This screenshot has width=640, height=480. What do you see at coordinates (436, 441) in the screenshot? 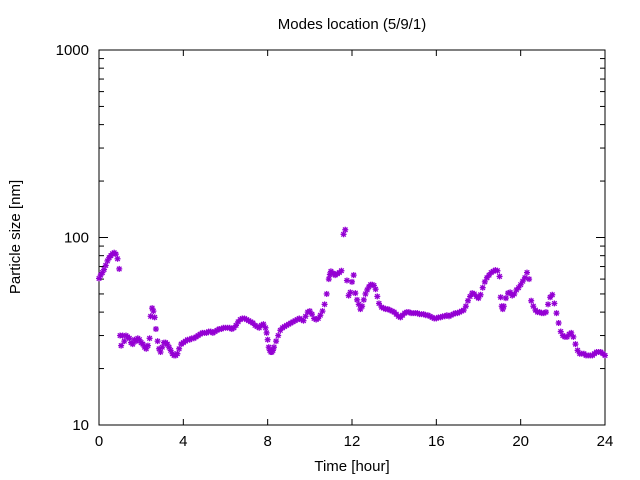
I see `x-tick-label: 16` at bounding box center [436, 441].